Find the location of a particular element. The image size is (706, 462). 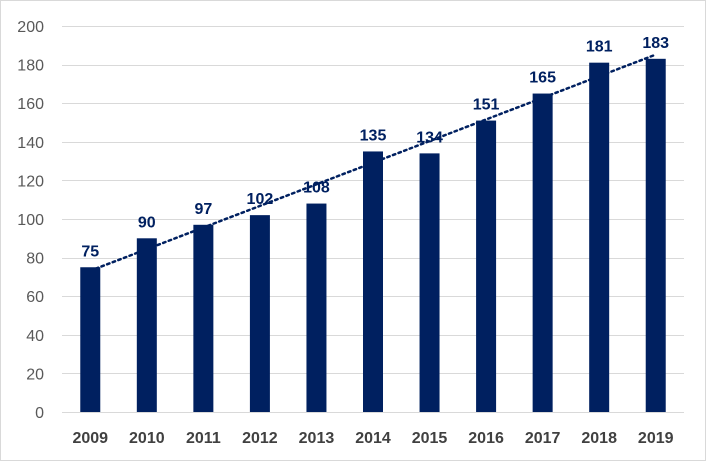

y-tick-label: 160 is located at coordinates (30, 104).